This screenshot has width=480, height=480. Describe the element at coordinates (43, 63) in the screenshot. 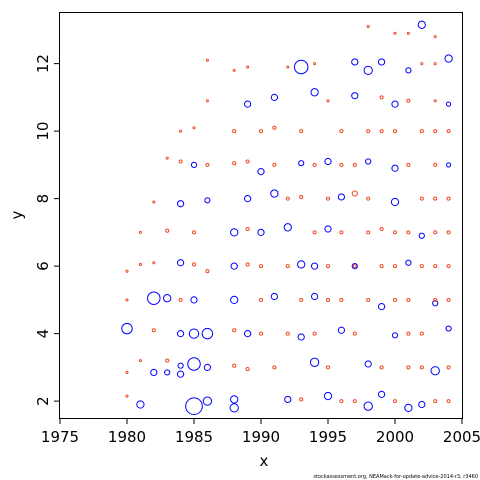

I see `y-tick-label: 12` at that location.